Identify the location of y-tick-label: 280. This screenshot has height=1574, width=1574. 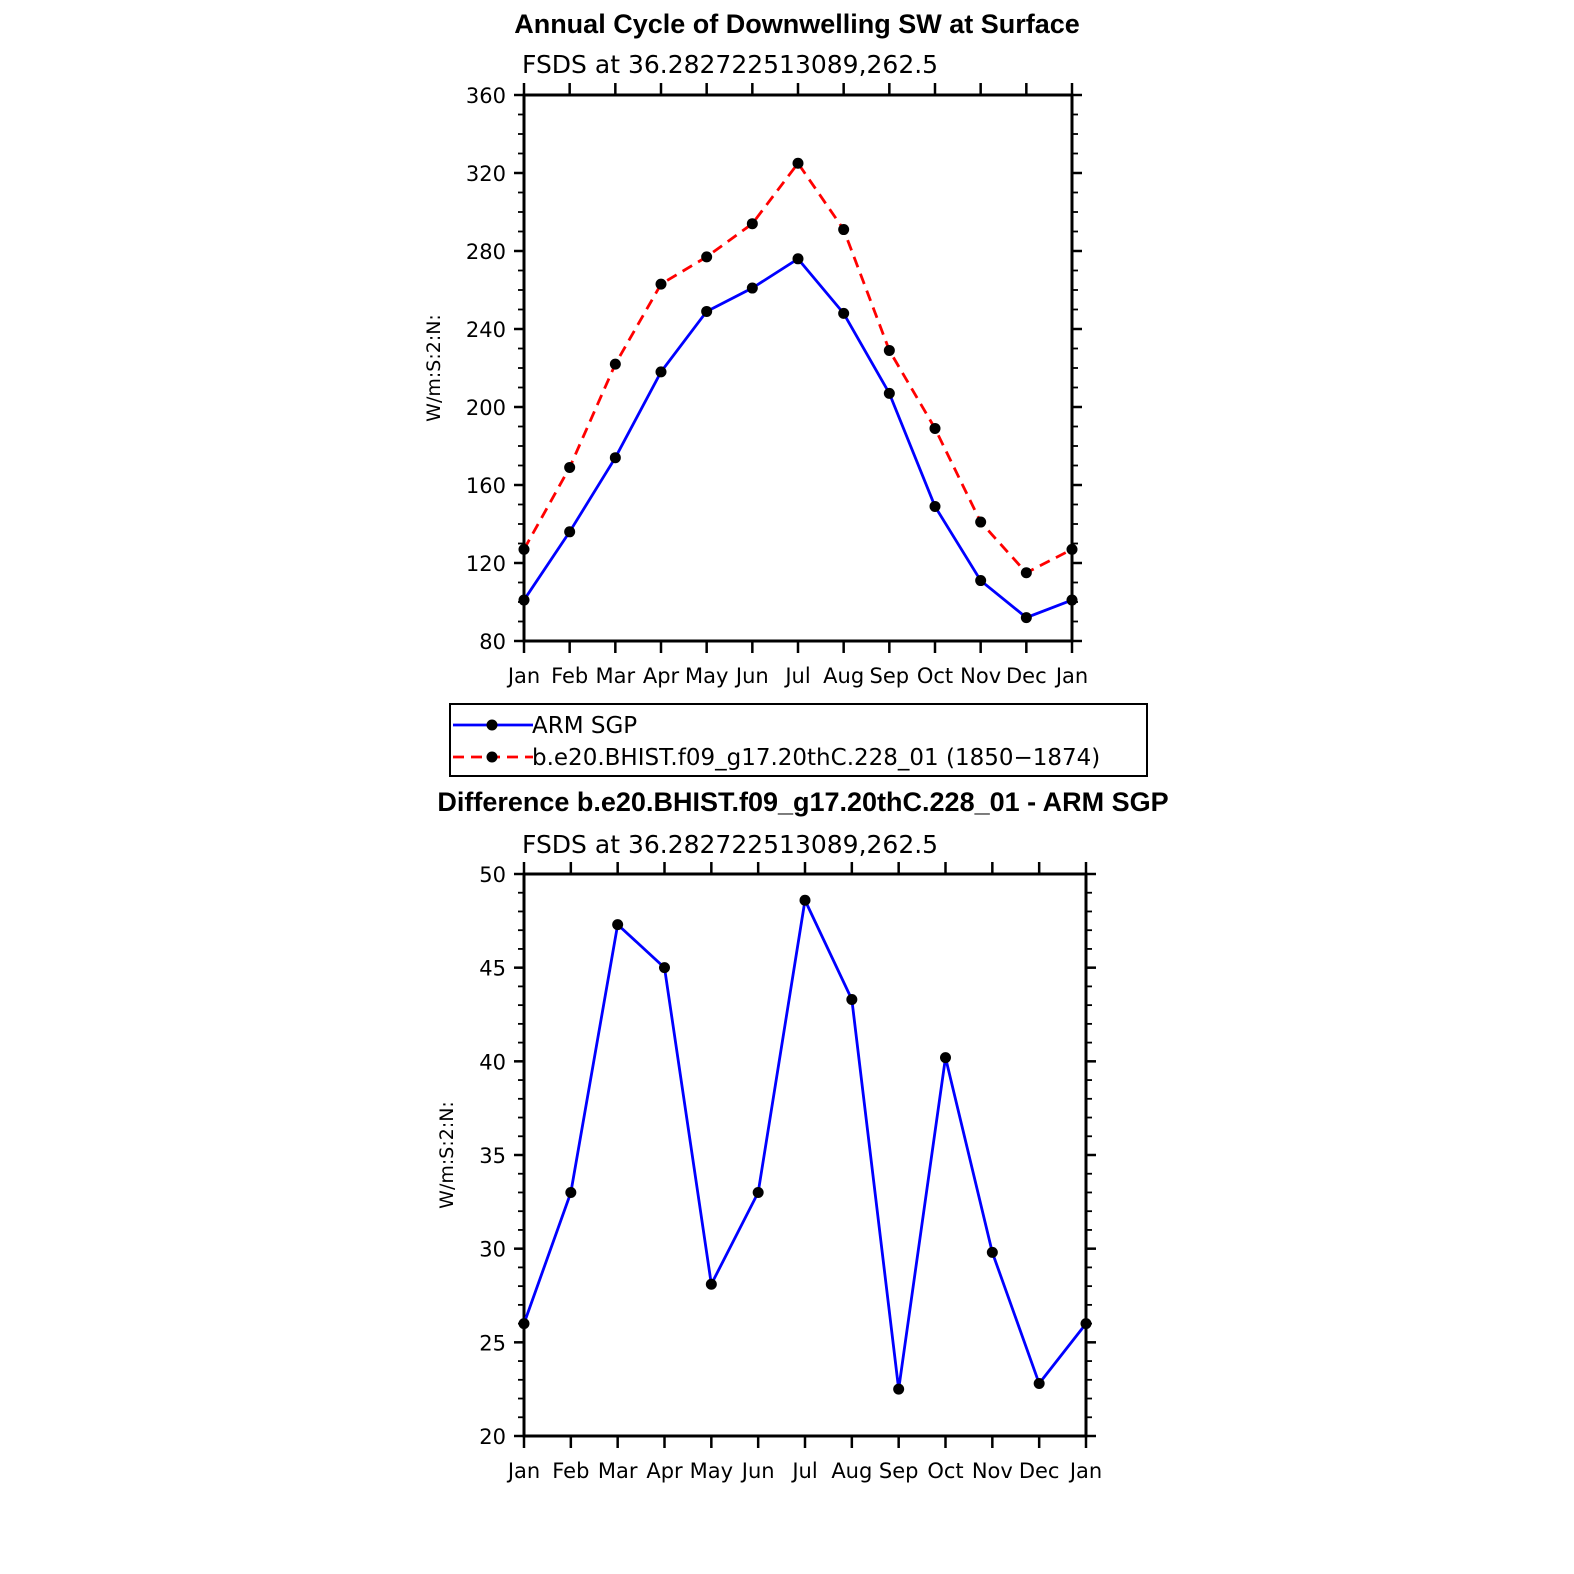
(486, 252).